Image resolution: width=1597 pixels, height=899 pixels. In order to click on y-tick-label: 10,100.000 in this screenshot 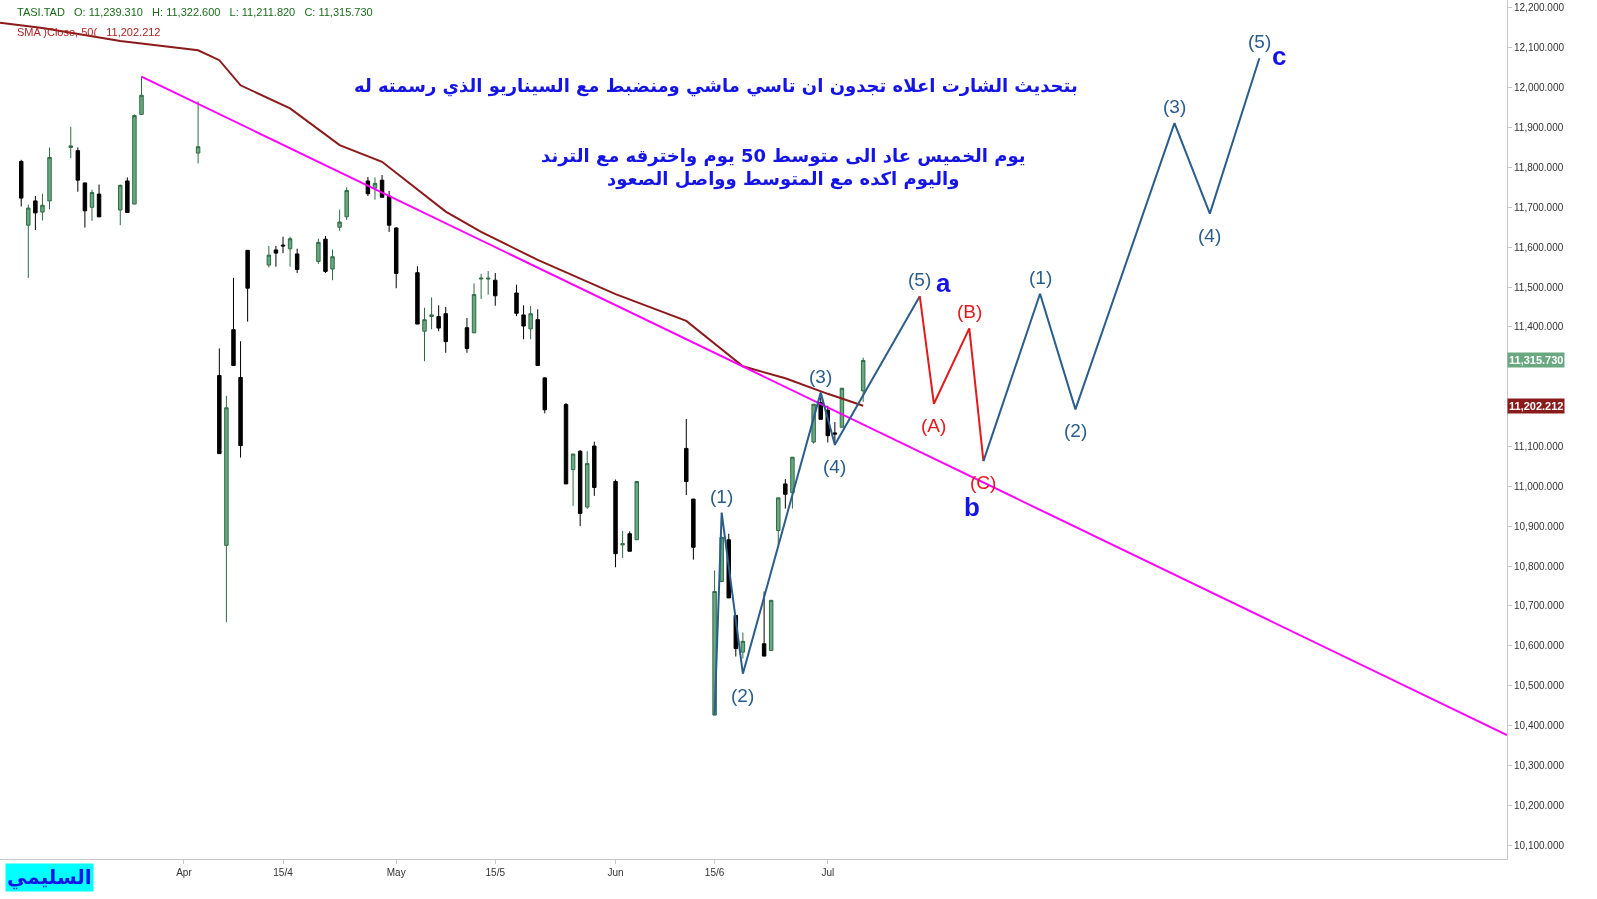, I will do `click(1539, 845)`.